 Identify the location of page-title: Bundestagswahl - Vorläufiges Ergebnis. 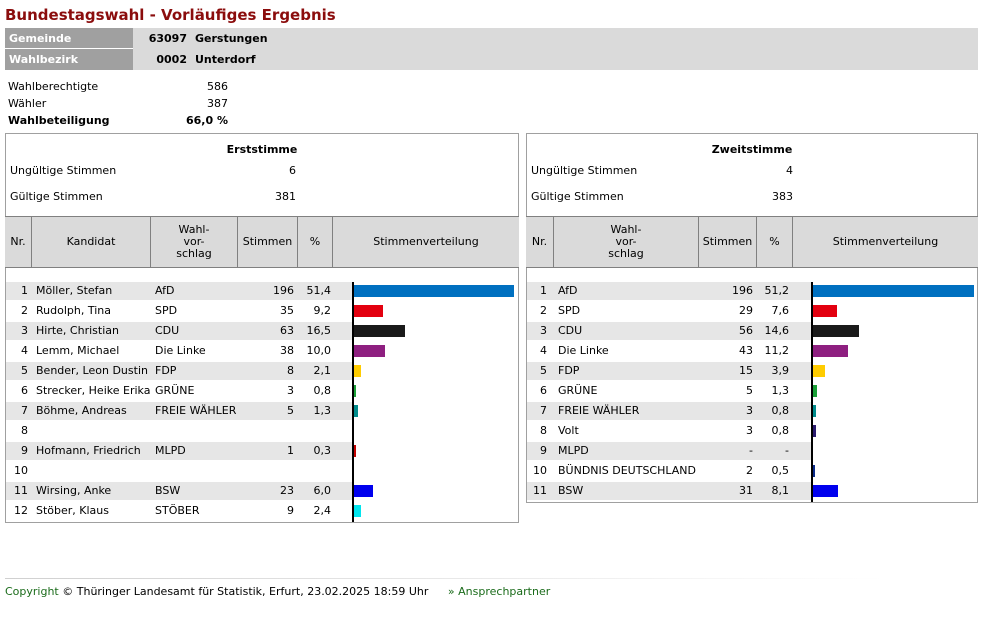
(170, 15).